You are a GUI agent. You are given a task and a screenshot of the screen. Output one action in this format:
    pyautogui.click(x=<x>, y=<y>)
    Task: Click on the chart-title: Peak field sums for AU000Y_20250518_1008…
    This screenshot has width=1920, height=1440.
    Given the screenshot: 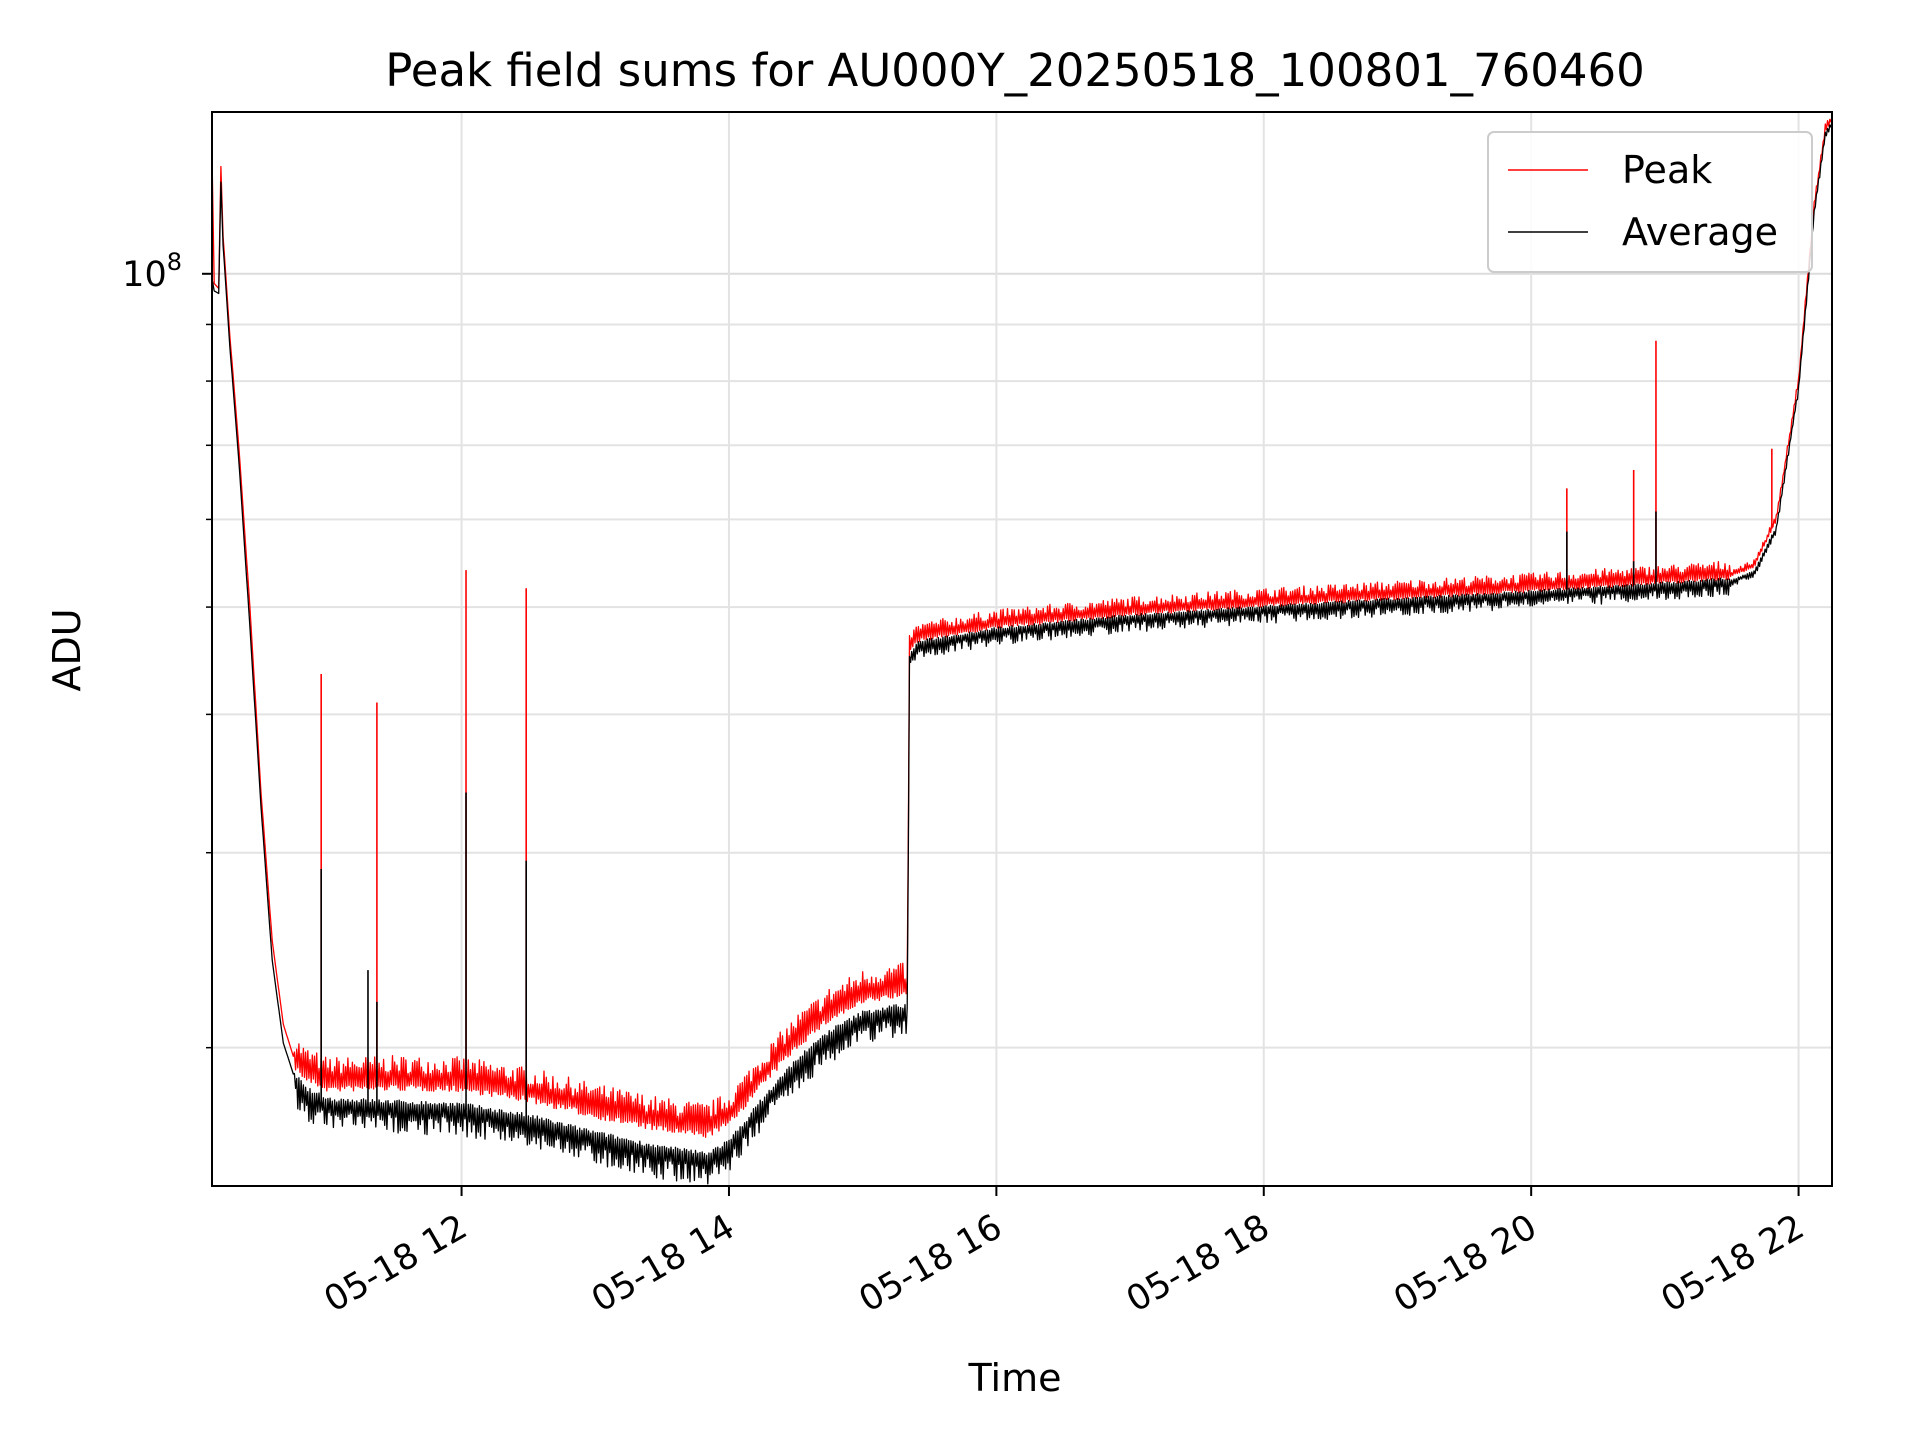 What is the action you would take?
    pyautogui.click(x=1015, y=70)
    